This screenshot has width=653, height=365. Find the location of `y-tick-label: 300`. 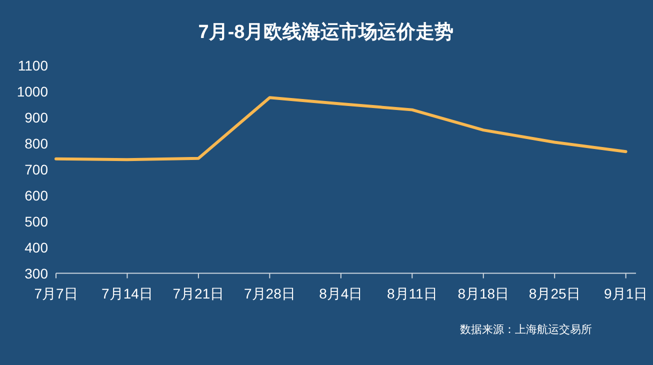

y-tick-label: 300 is located at coordinates (36, 273).